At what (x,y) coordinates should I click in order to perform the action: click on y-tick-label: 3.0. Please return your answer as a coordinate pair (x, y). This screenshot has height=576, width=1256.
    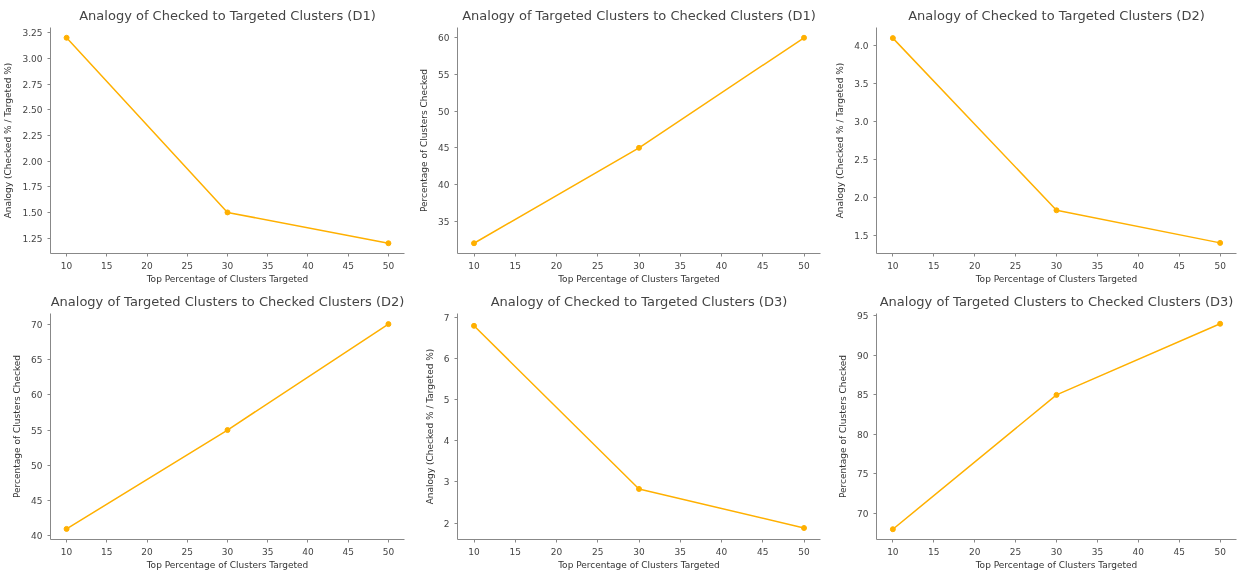
    Looking at the image, I should click on (861, 122).